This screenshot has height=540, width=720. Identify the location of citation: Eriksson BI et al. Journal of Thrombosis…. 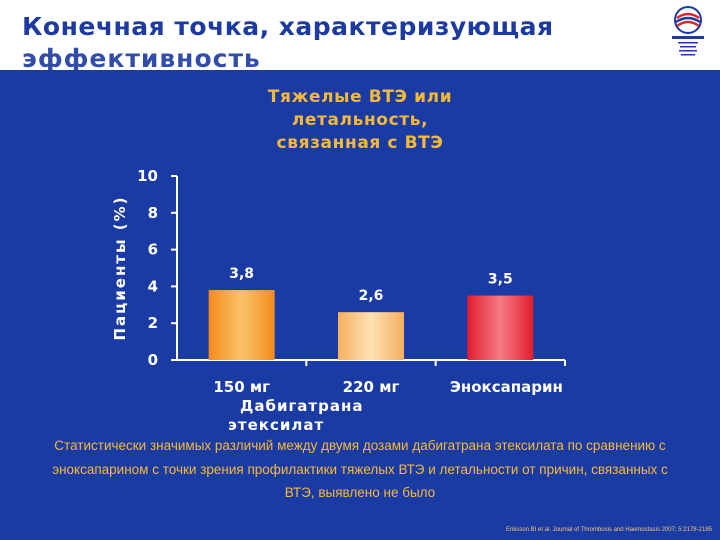
(608, 530).